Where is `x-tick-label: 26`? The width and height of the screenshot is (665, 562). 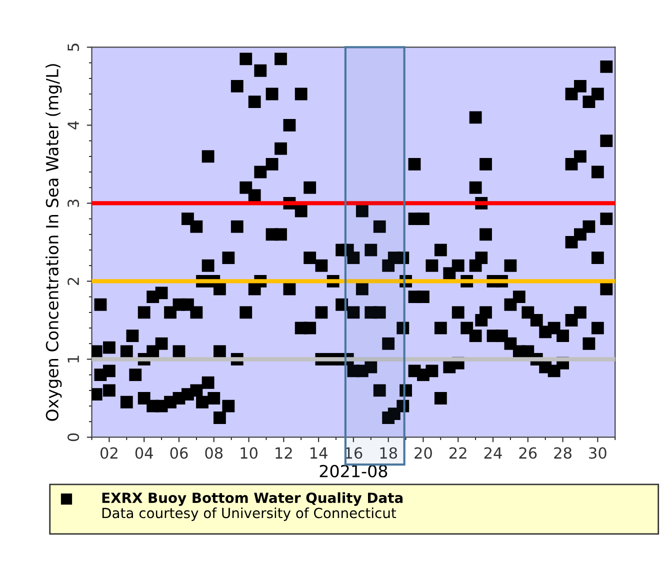 x-tick-label: 26 is located at coordinates (528, 453).